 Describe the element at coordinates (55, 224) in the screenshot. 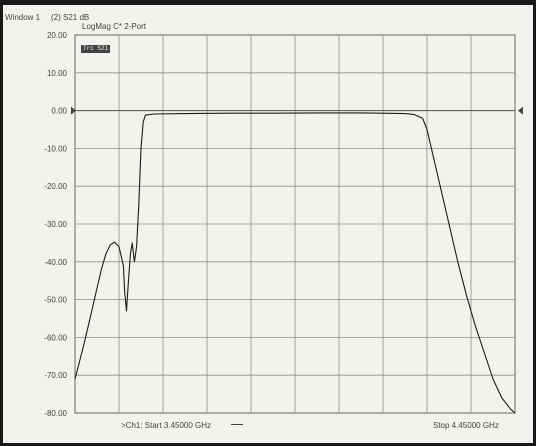

I see `y-tick-label: -30.00` at that location.